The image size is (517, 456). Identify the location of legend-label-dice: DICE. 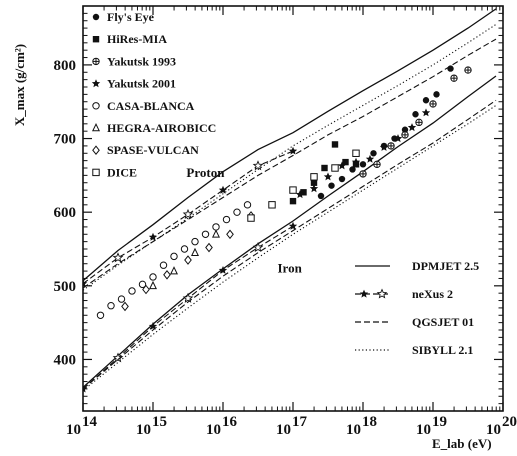
(122, 172).